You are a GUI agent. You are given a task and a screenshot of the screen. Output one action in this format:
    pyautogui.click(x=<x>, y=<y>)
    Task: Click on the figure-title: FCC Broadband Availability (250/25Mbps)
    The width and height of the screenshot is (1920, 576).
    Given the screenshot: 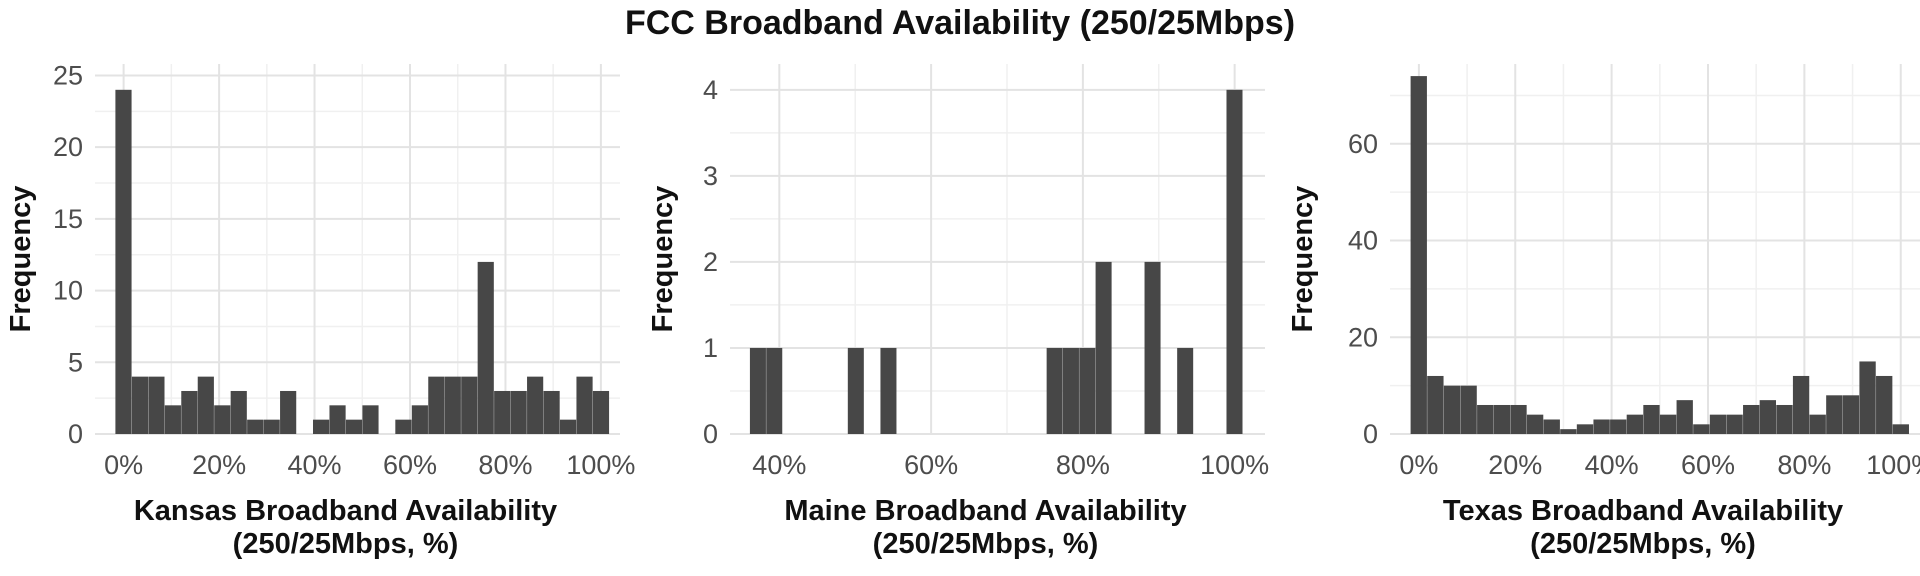 What is the action you would take?
    pyautogui.click(x=960, y=23)
    